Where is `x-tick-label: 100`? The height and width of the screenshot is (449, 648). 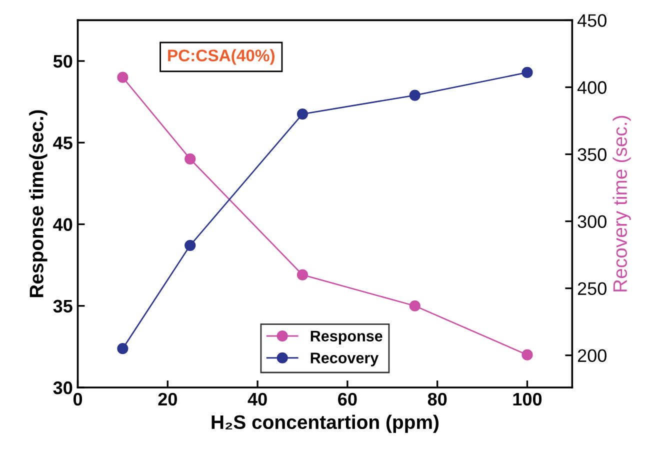 x-tick-label: 100 is located at coordinates (527, 399).